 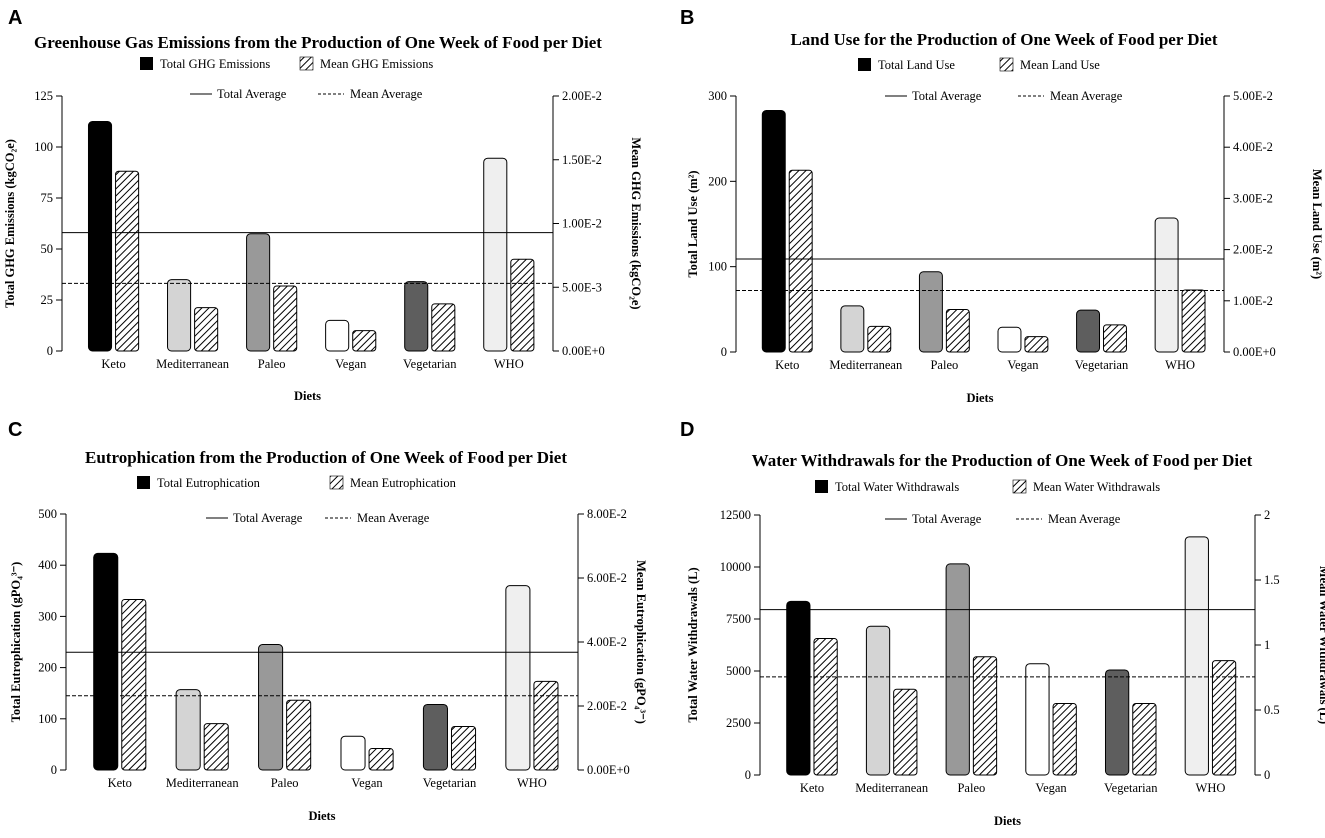 What do you see at coordinates (10, 223) in the screenshot?
I see `y-axis-label: Total GHG Emissions (kgCO₂e)` at bounding box center [10, 223].